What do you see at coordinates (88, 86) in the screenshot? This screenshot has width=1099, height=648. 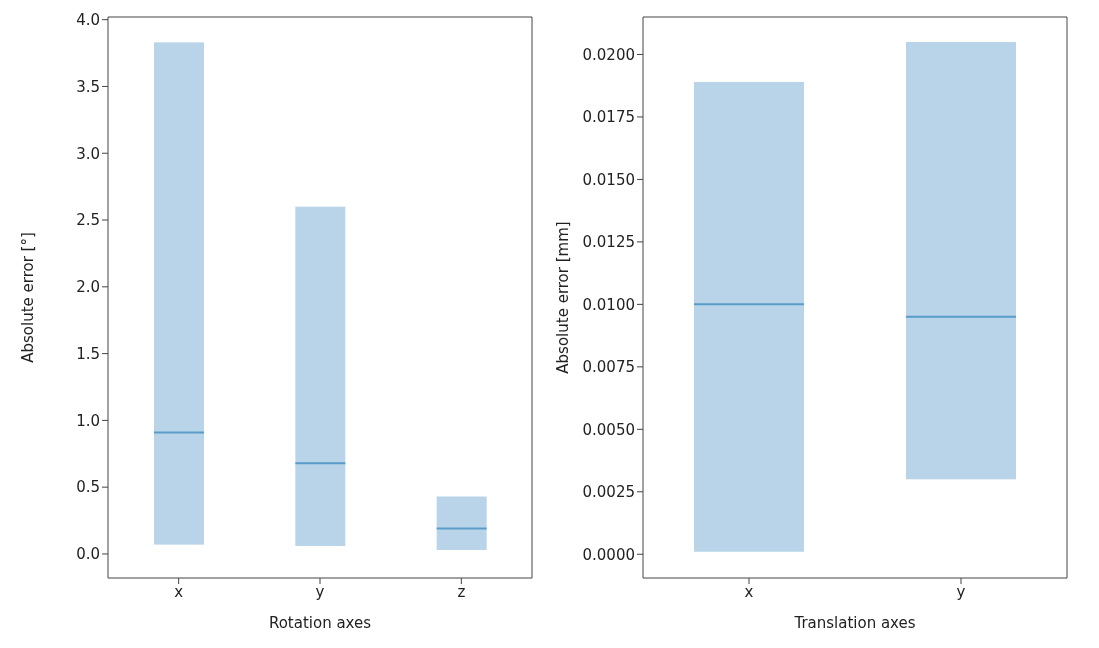 I see `y-tick-label: 3.5` at bounding box center [88, 86].